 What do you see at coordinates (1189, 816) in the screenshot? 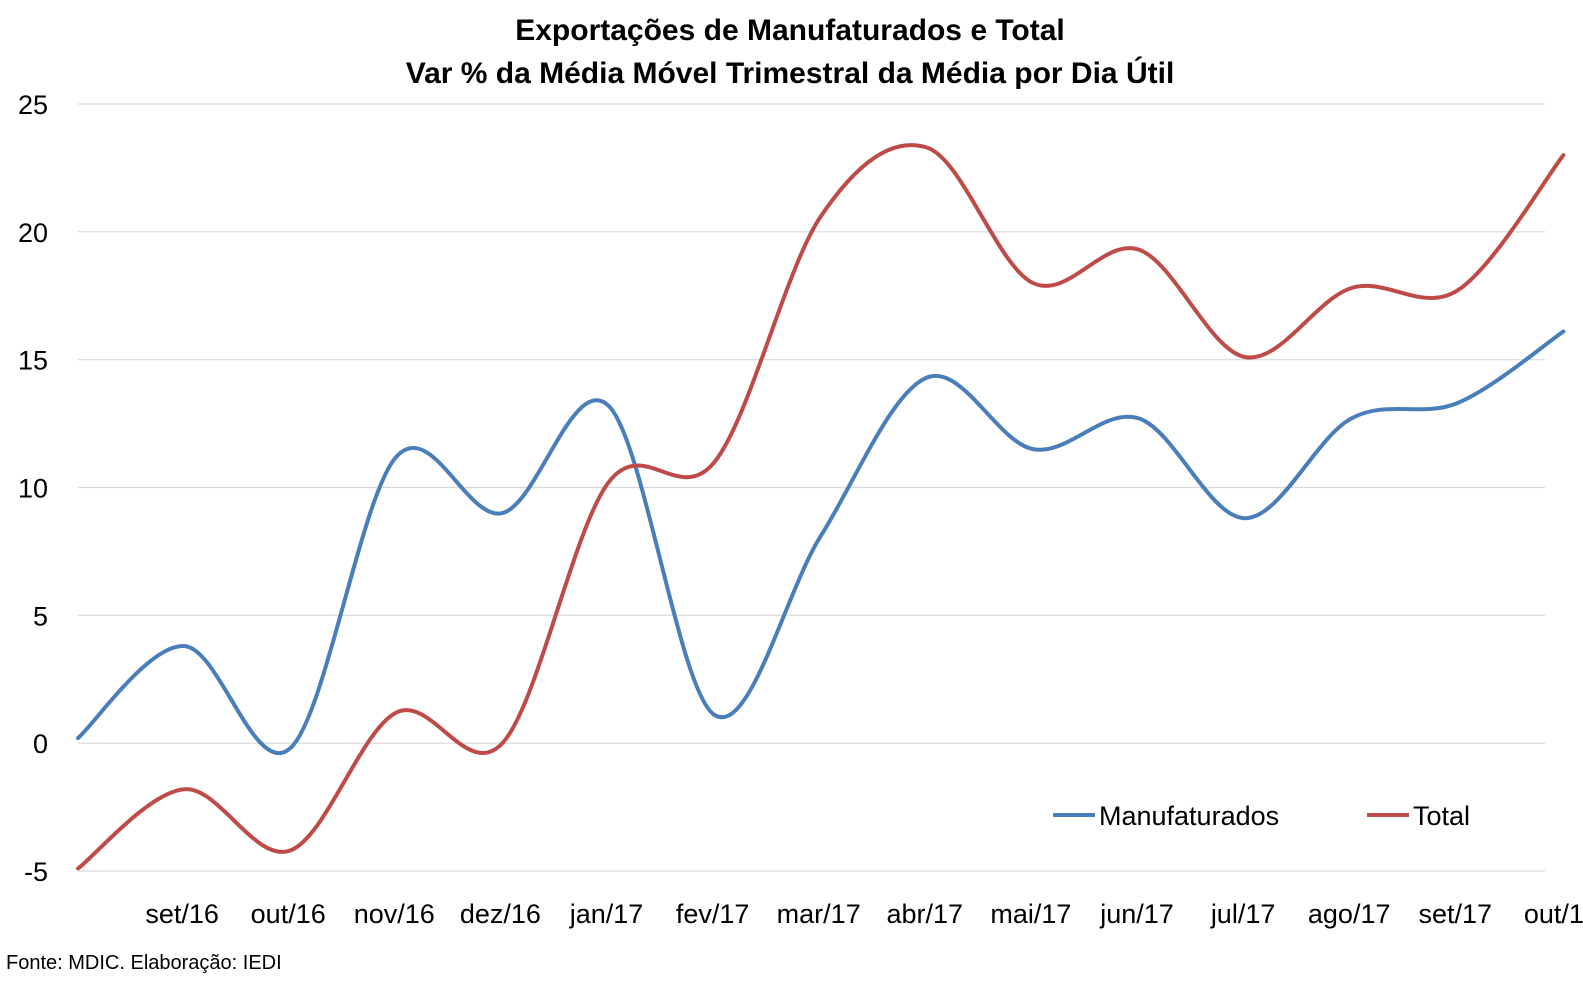
I see `legend-label-manufaturados: Manufaturados` at bounding box center [1189, 816].